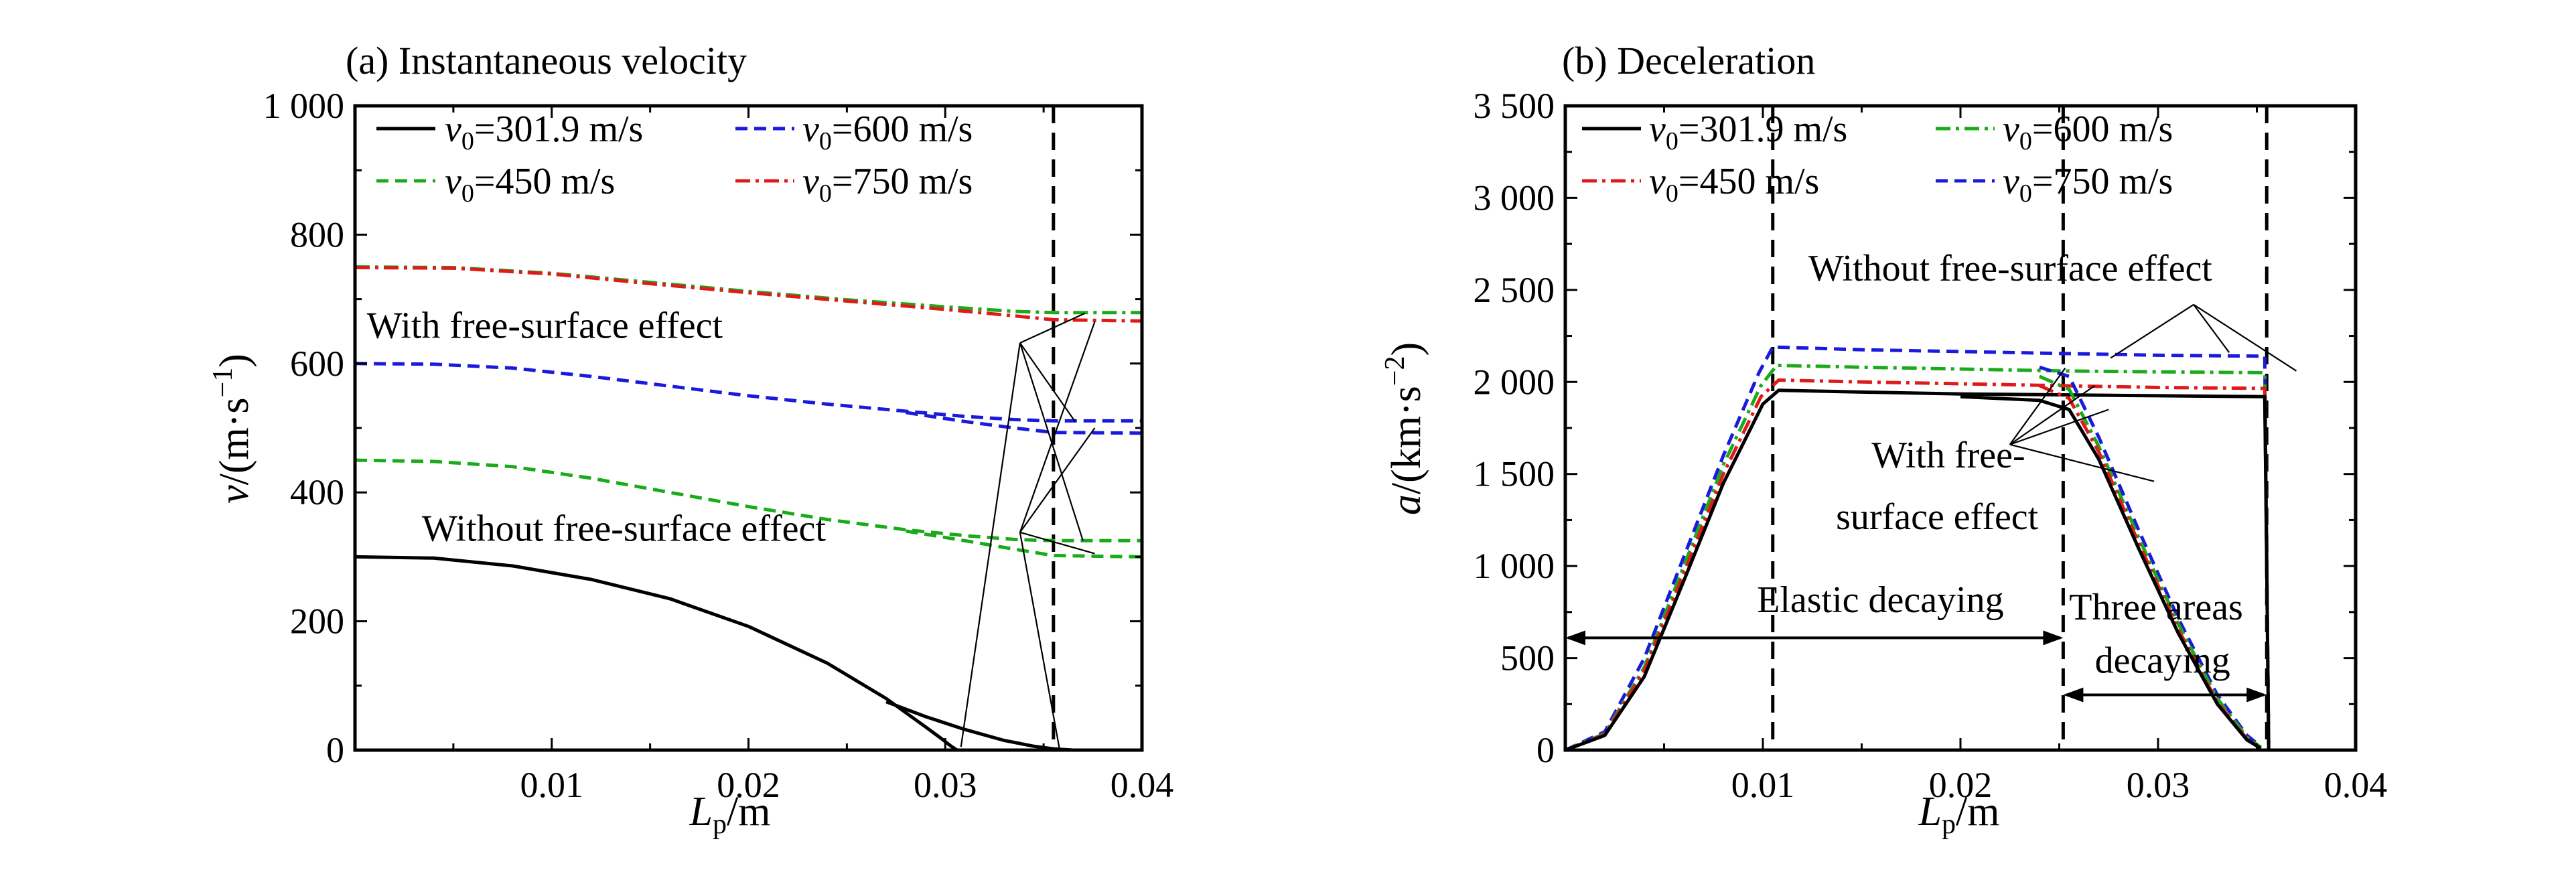  What do you see at coordinates (2088, 131) in the screenshot?
I see `legend-item-b-2: v0=600 m/s` at bounding box center [2088, 131].